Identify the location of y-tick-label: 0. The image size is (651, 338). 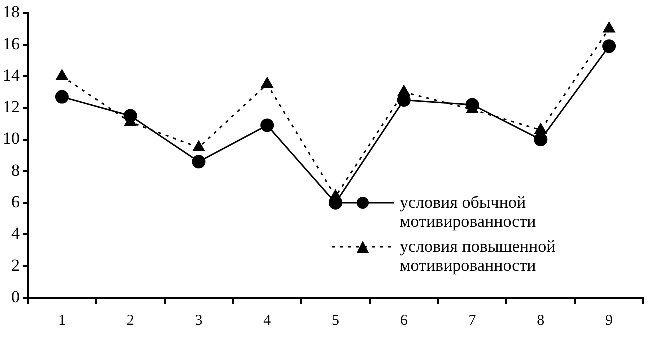
(16, 296).